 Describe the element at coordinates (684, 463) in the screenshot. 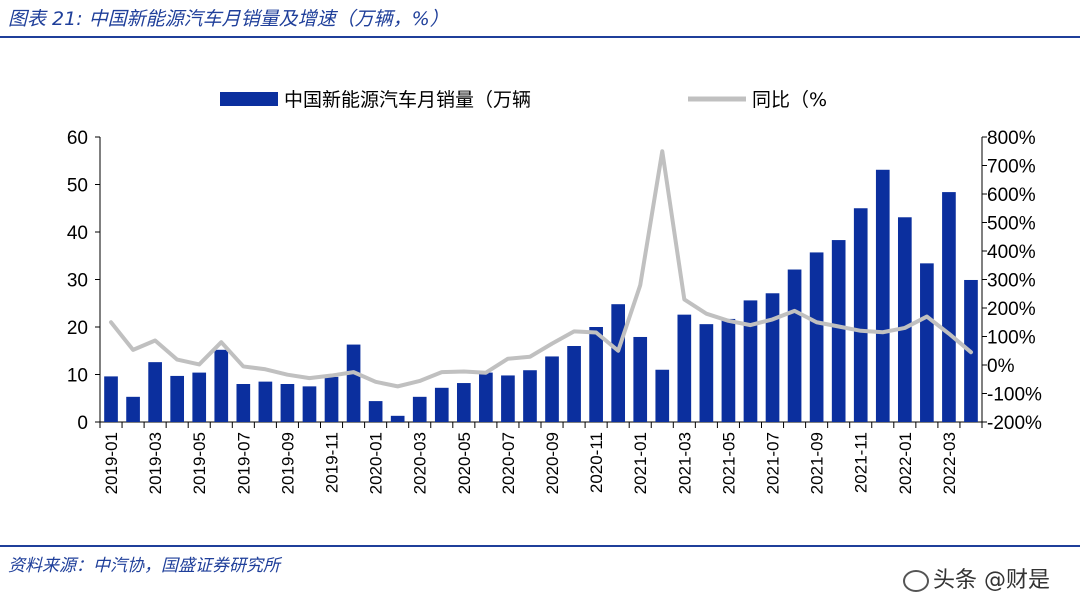

I see `x-tick-label: 2021-03` at that location.